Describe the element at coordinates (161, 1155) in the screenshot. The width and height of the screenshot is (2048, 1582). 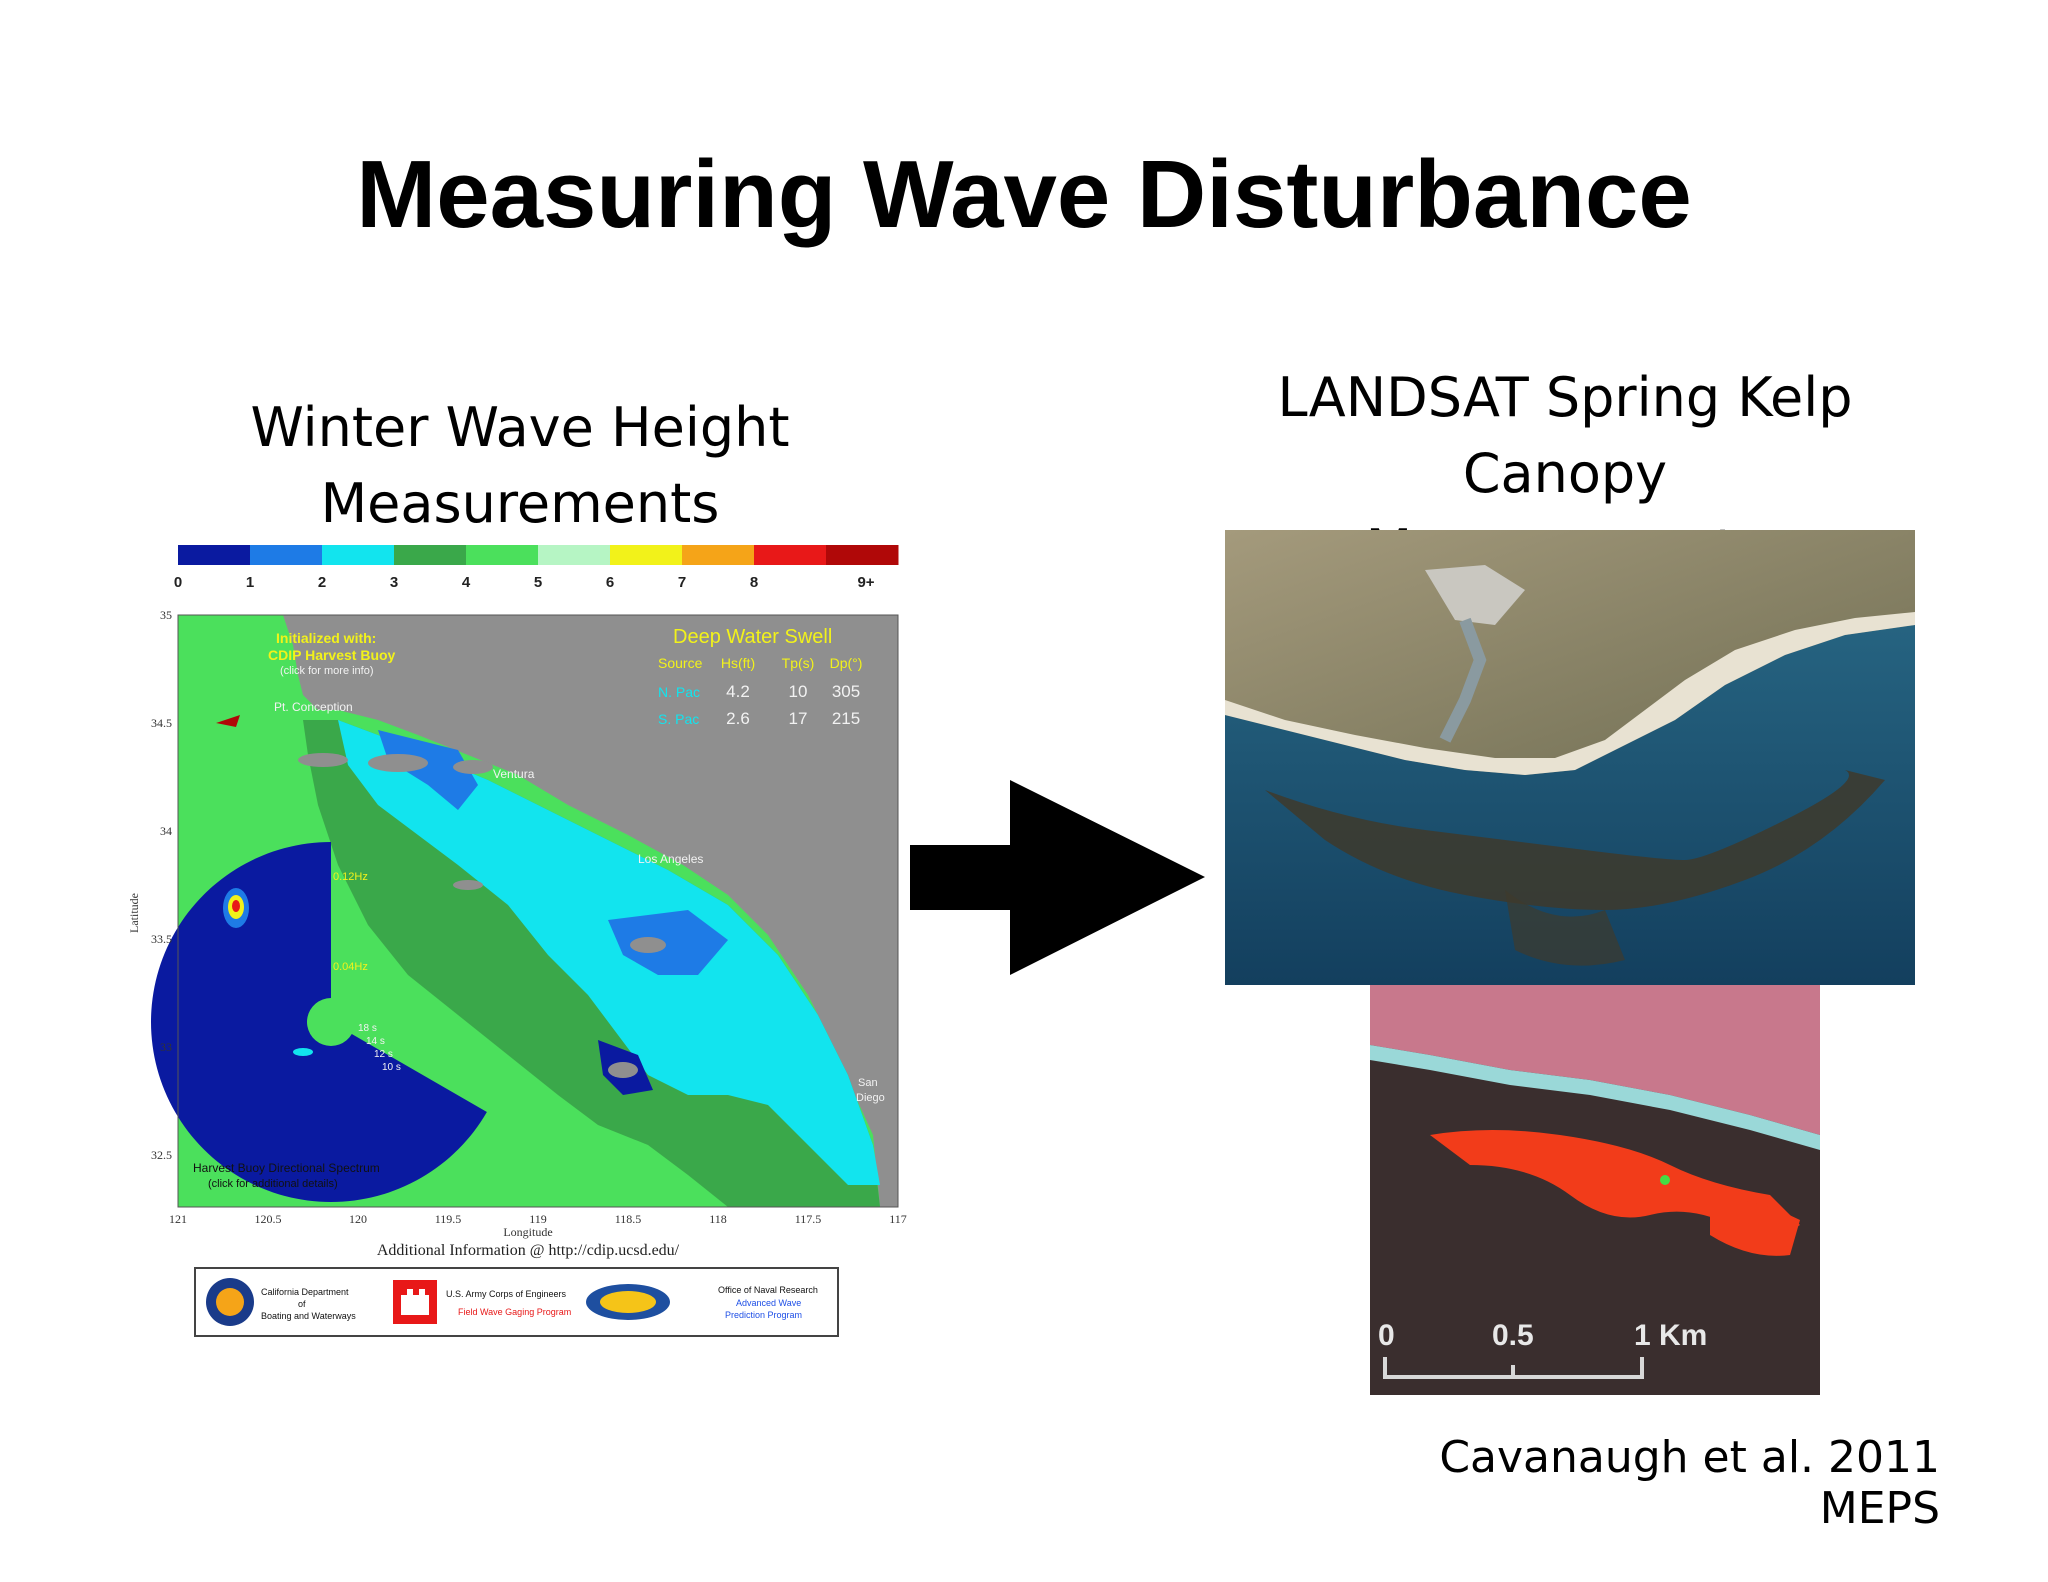
I see `latitude-tick-label: 32.5` at that location.